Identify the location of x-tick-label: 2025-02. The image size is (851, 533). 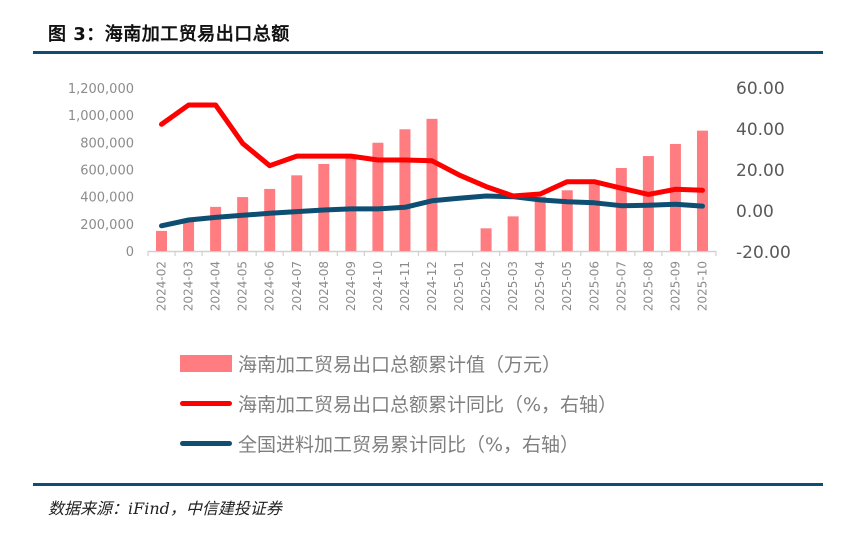
(486, 286).